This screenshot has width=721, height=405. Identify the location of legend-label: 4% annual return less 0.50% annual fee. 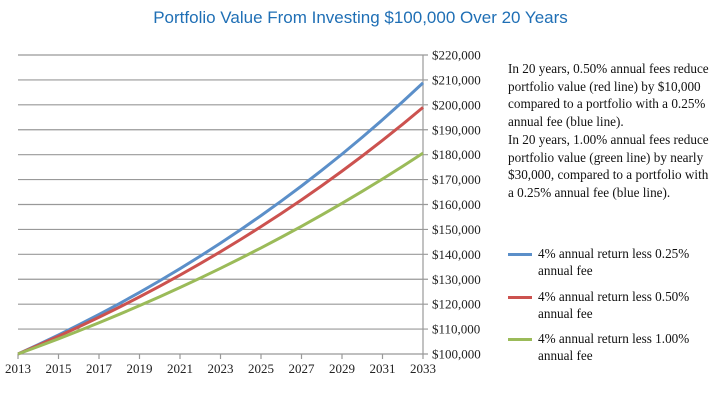
(614, 305).